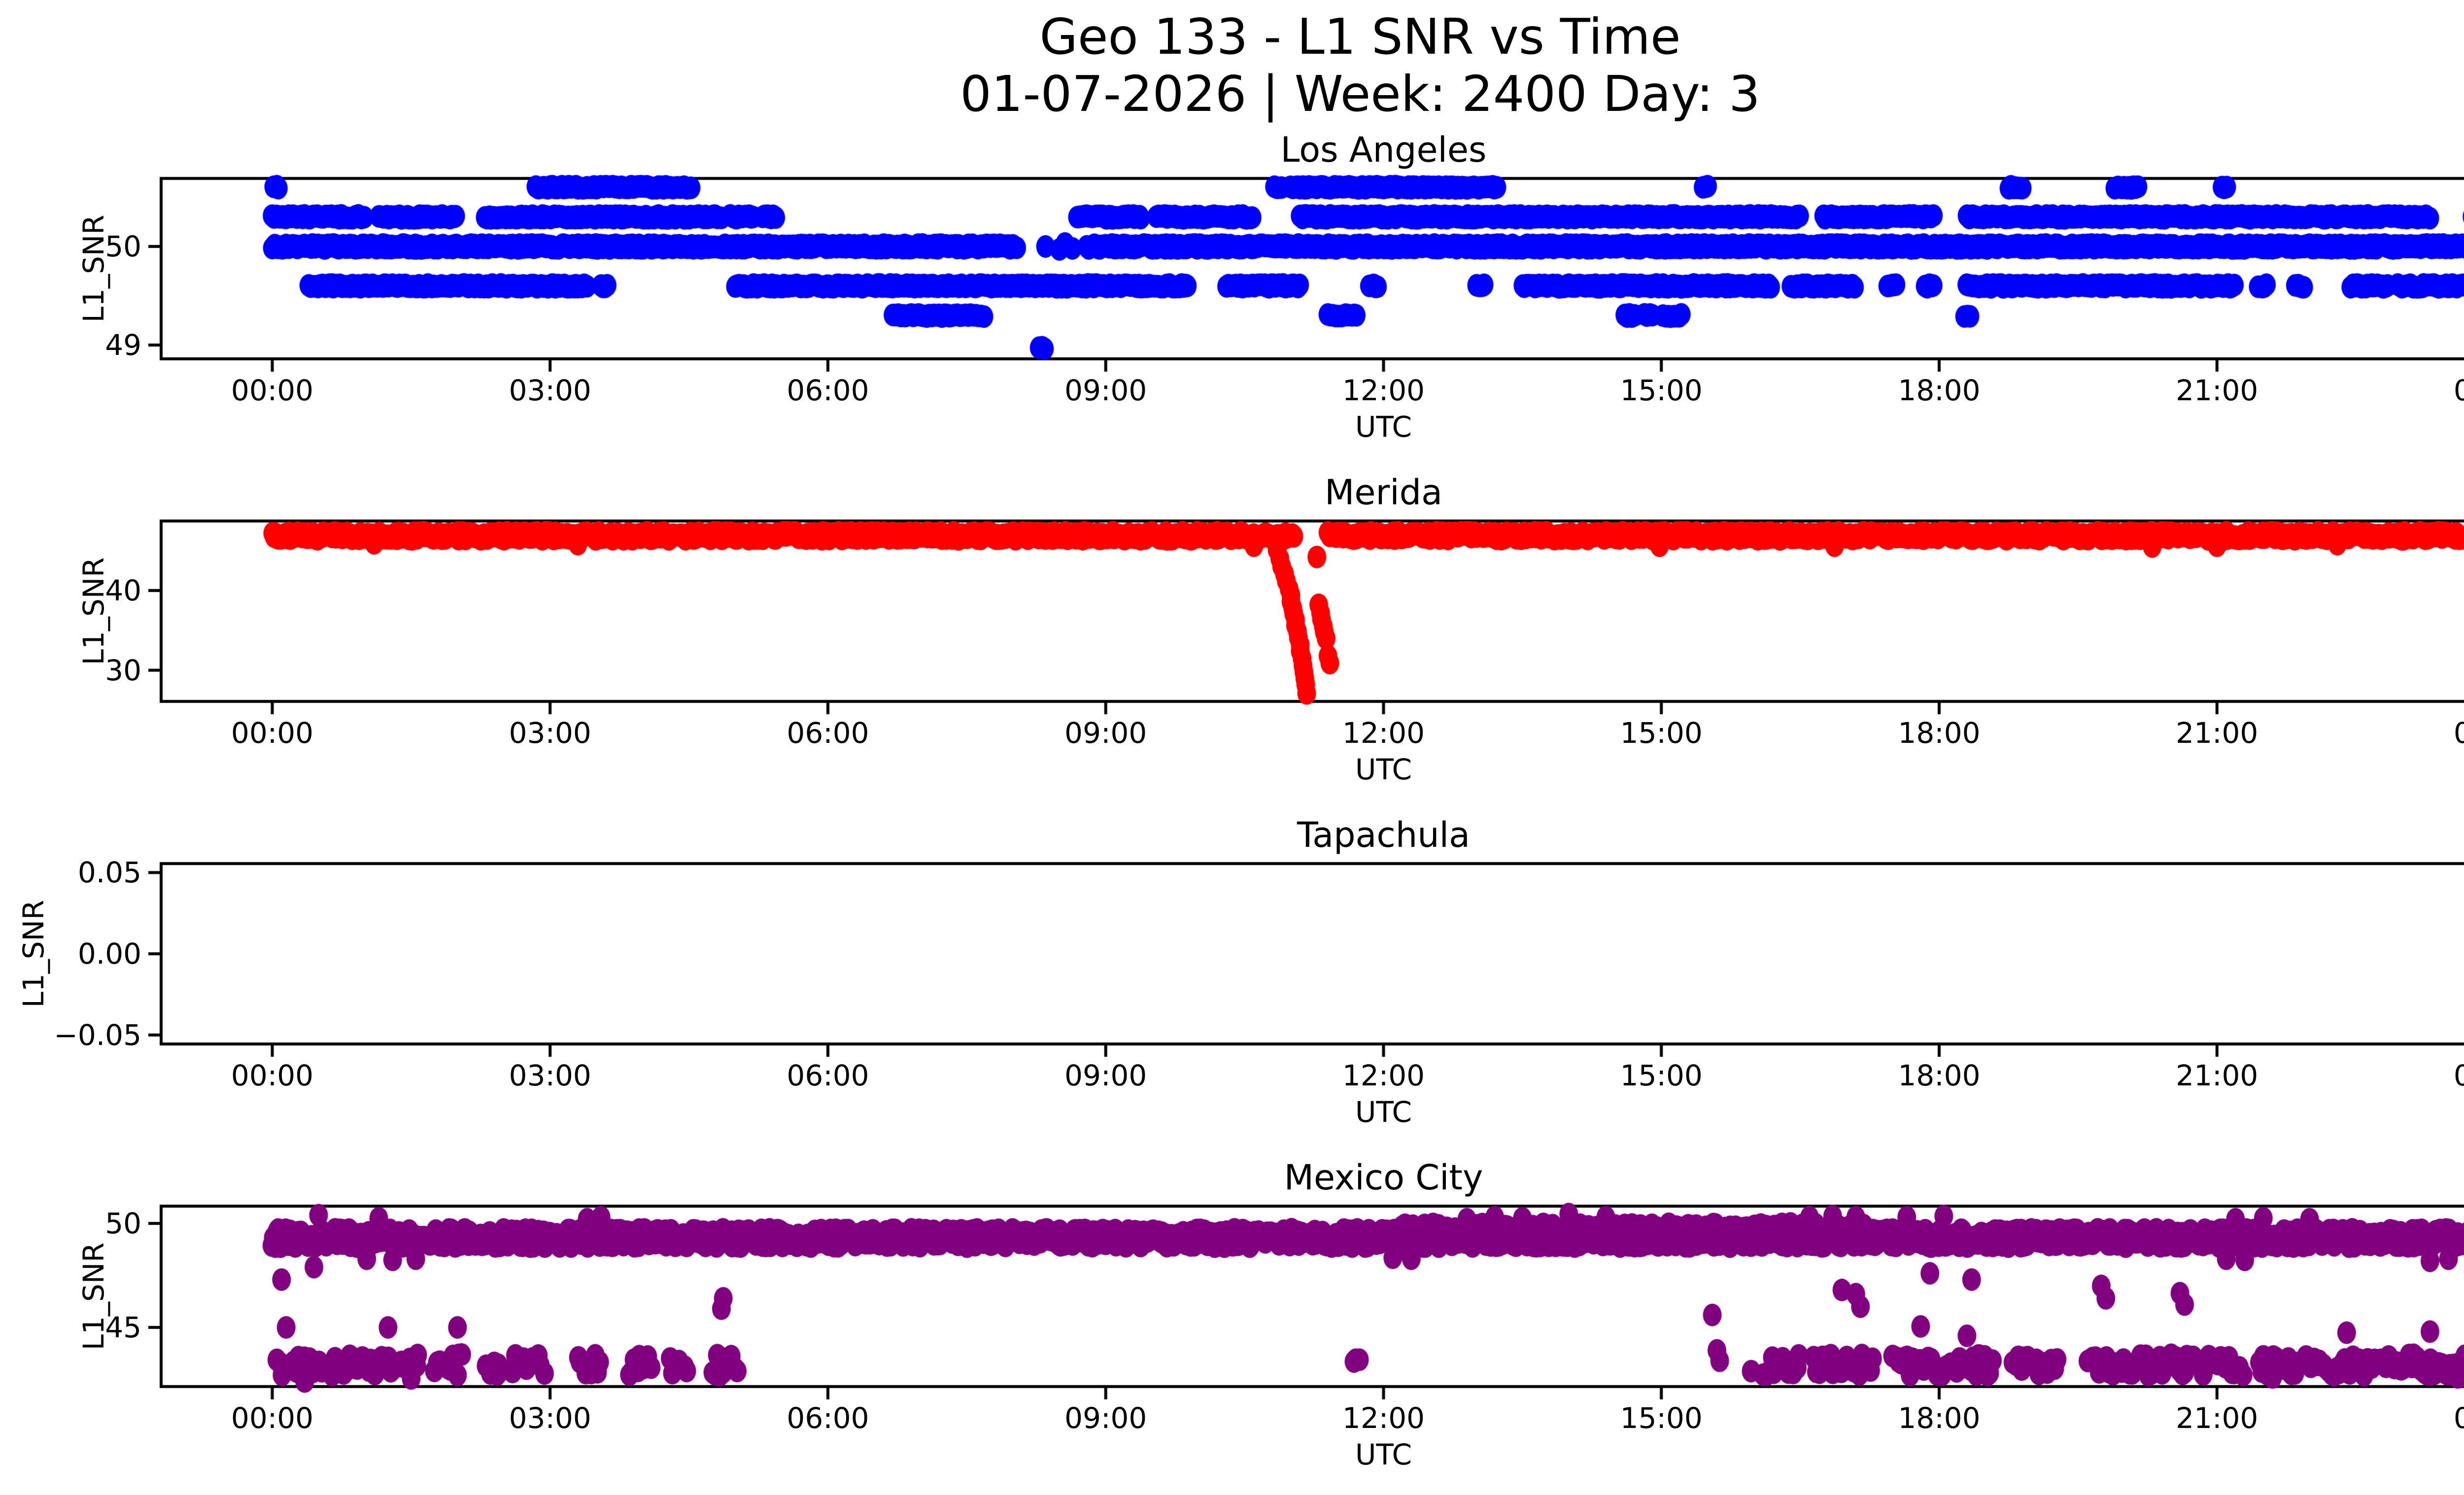 This screenshot has height=1495, width=2464. Describe the element at coordinates (109, 873) in the screenshot. I see `y-tick-label: 0.05` at that location.